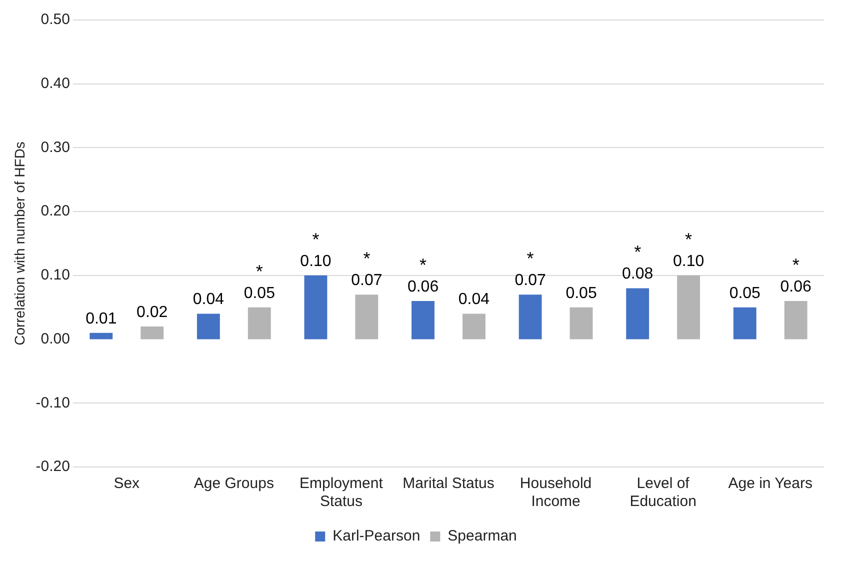  Describe the element at coordinates (448, 483) in the screenshot. I see `x-tick-label: Marital Status` at that location.